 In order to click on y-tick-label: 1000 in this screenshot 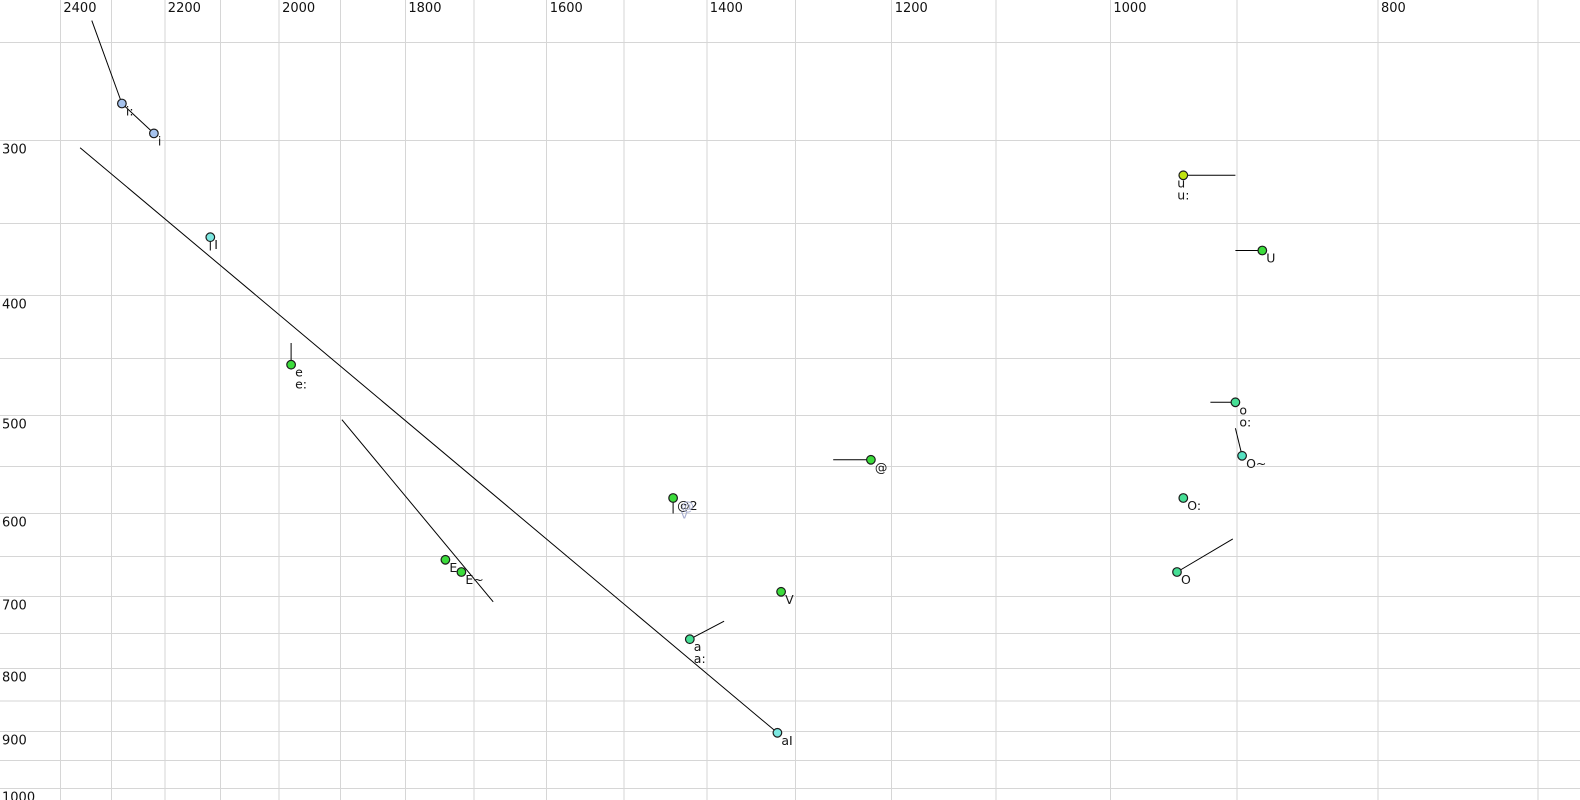, I will do `click(18, 795)`.